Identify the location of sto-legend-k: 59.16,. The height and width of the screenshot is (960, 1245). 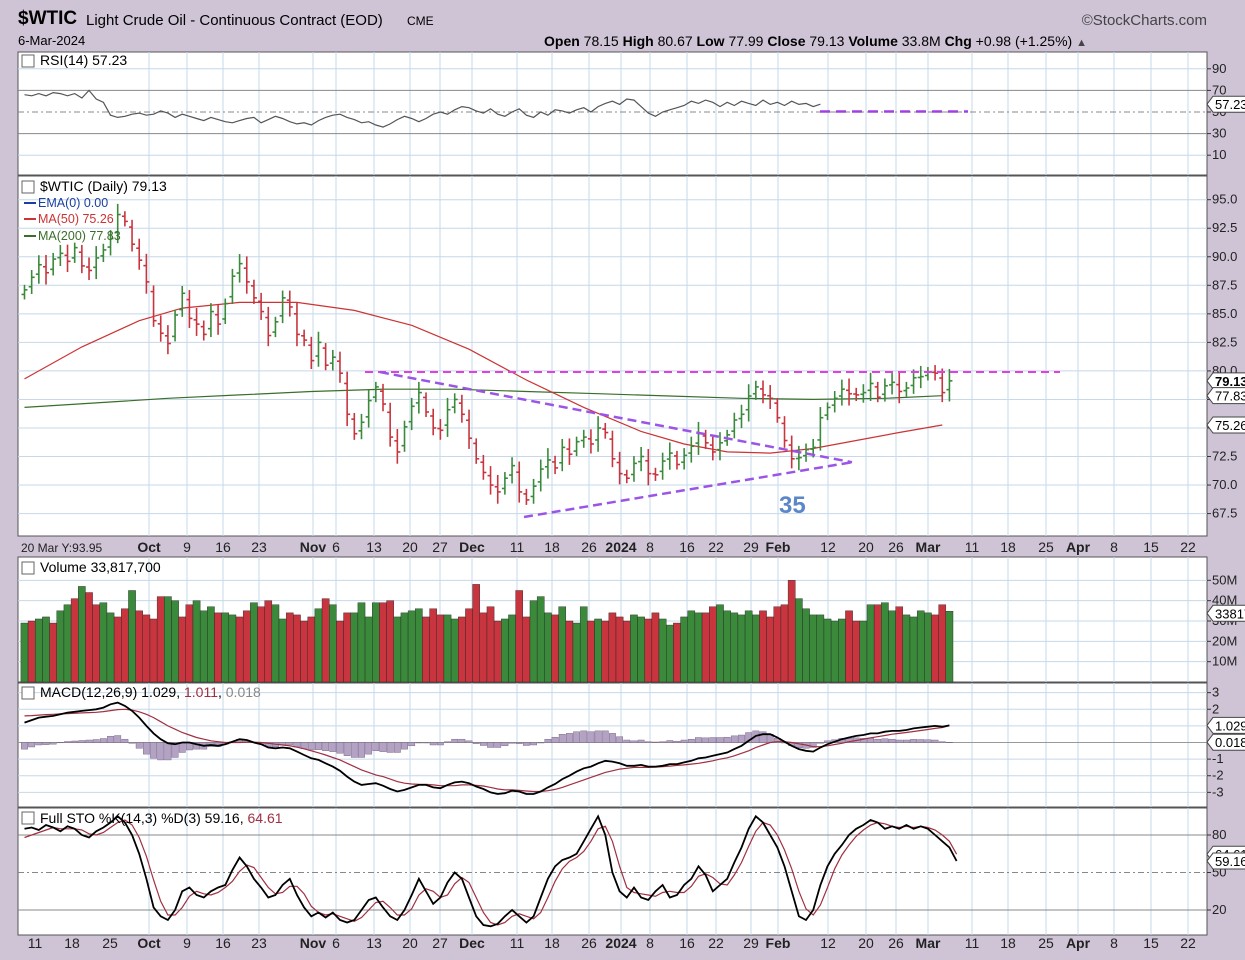
(226, 818).